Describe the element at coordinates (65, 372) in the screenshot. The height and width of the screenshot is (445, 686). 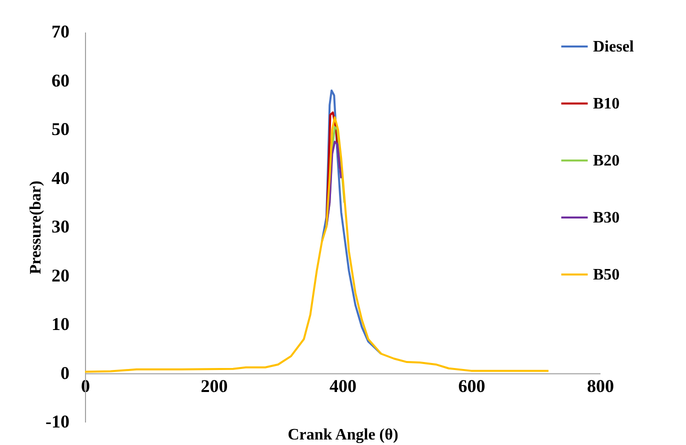
I see `y-tick-label: 0` at that location.